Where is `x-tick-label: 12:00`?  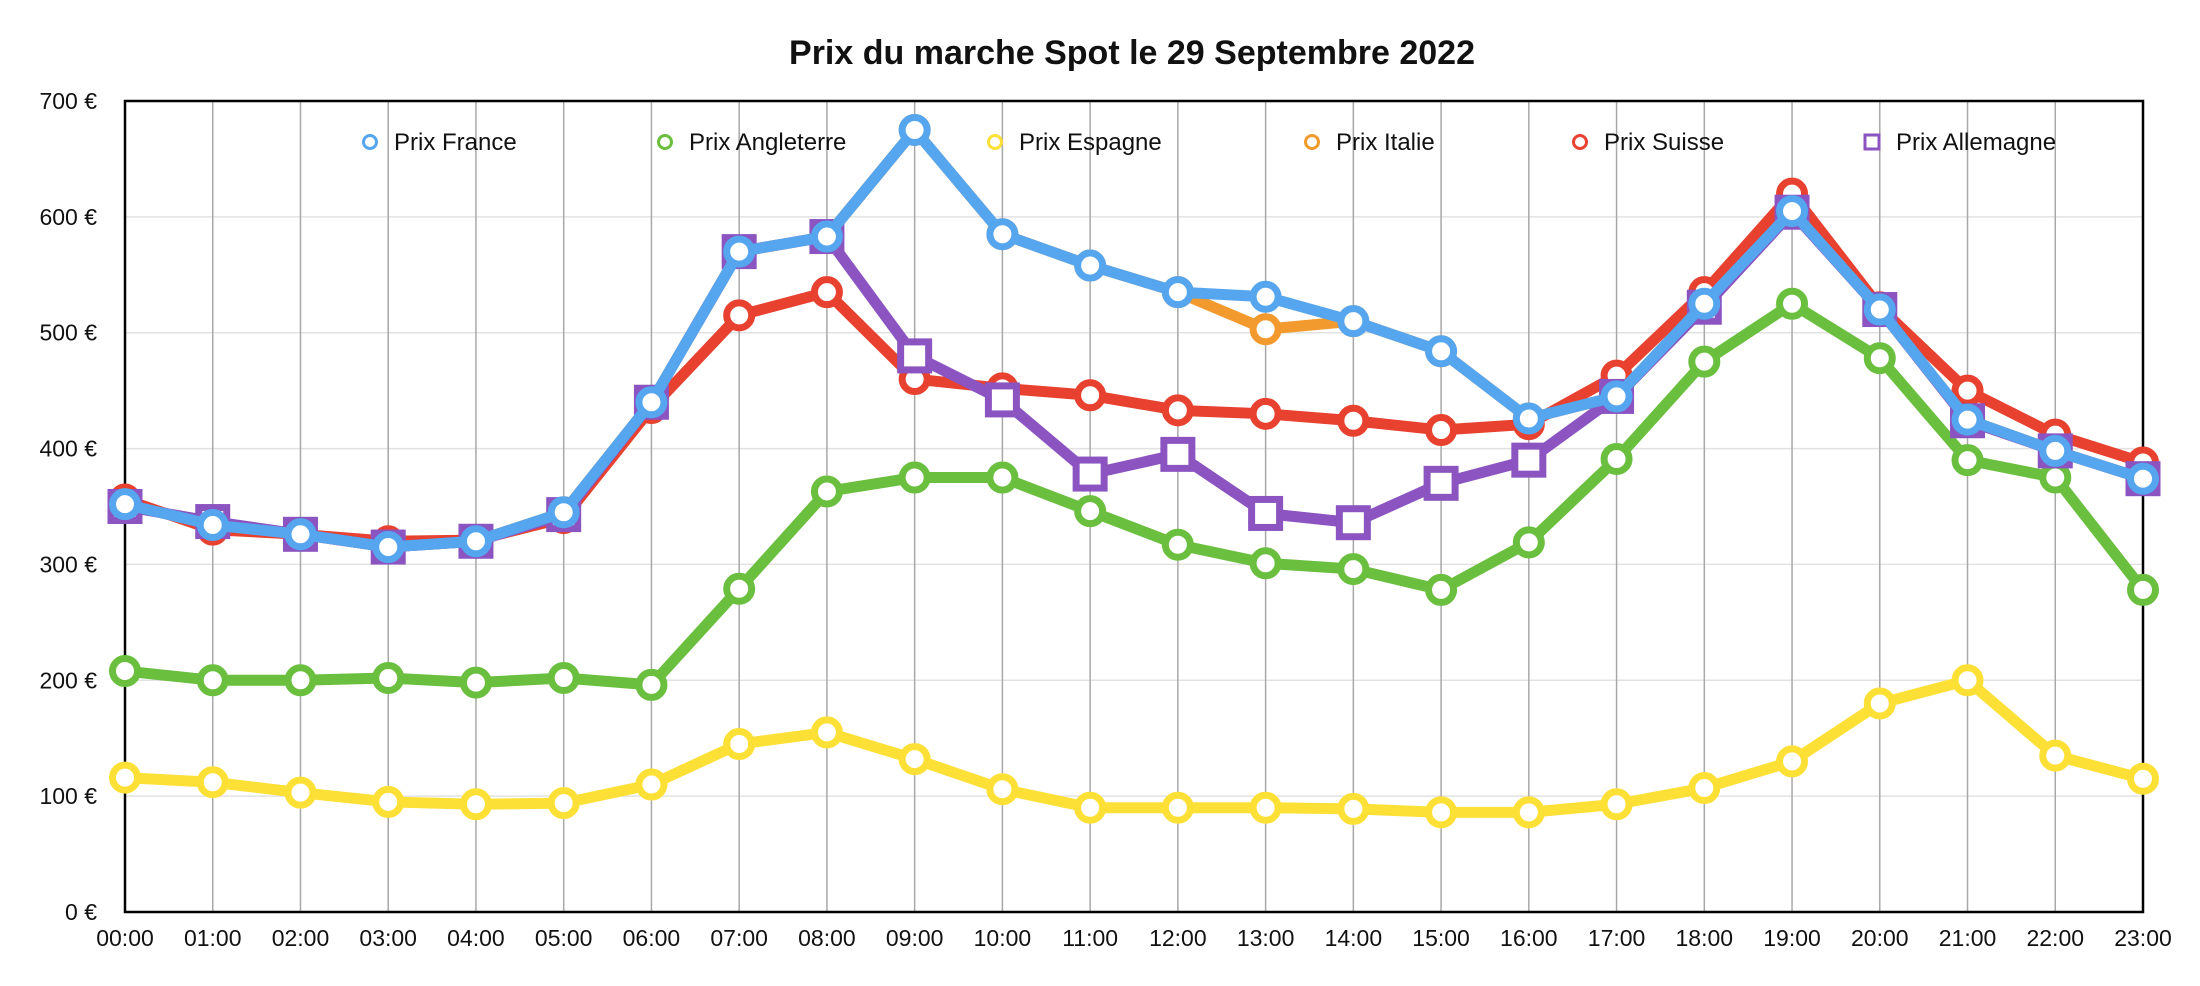
x-tick-label: 12:00 is located at coordinates (1178, 938).